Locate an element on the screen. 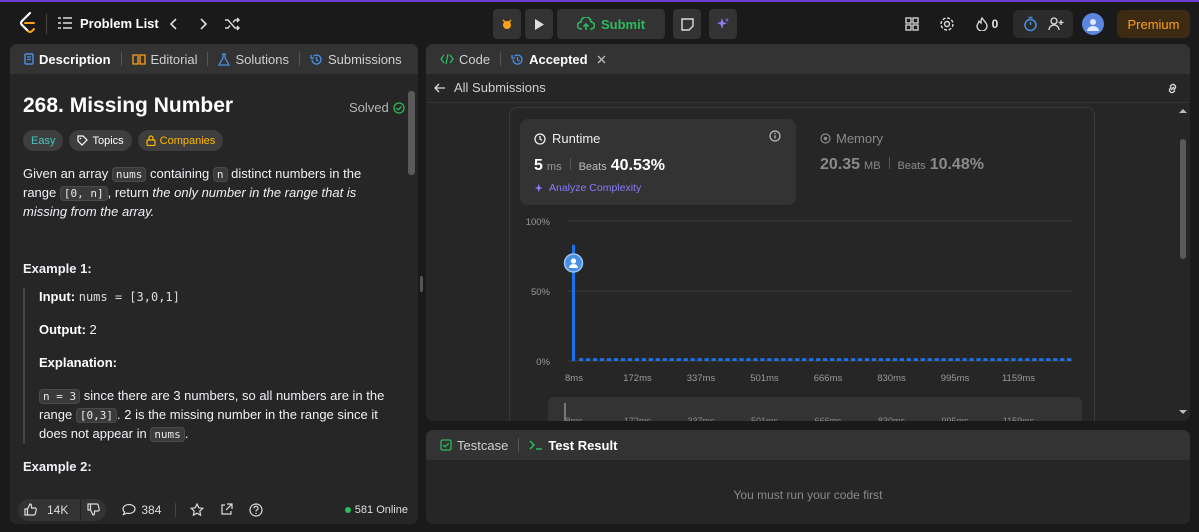 This screenshot has width=1199, height=532. topics-label: Topics is located at coordinates (108, 140).